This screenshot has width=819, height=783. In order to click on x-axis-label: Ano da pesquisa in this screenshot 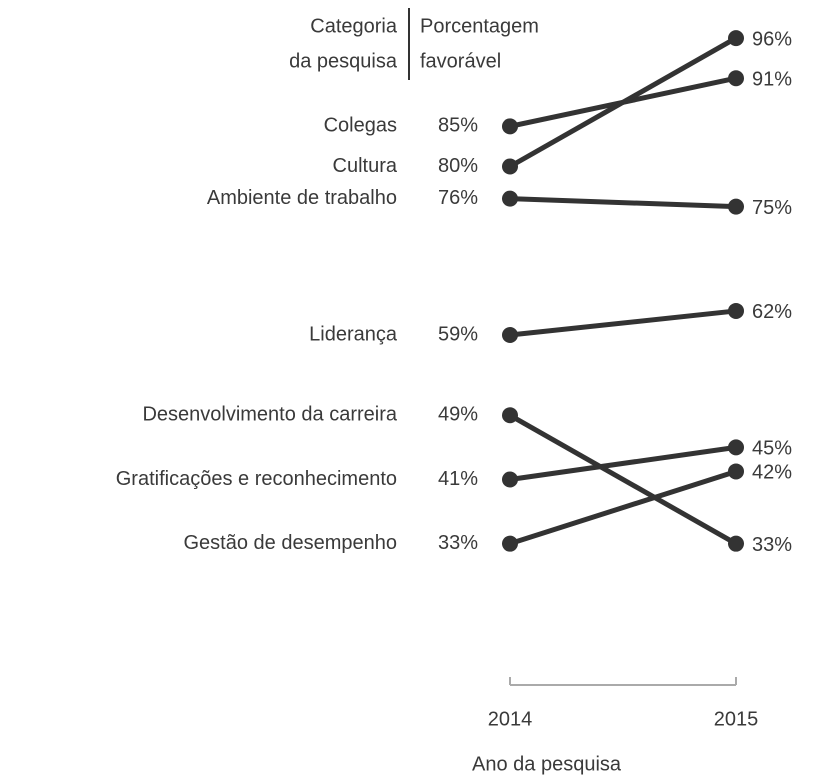, I will do `click(547, 764)`.